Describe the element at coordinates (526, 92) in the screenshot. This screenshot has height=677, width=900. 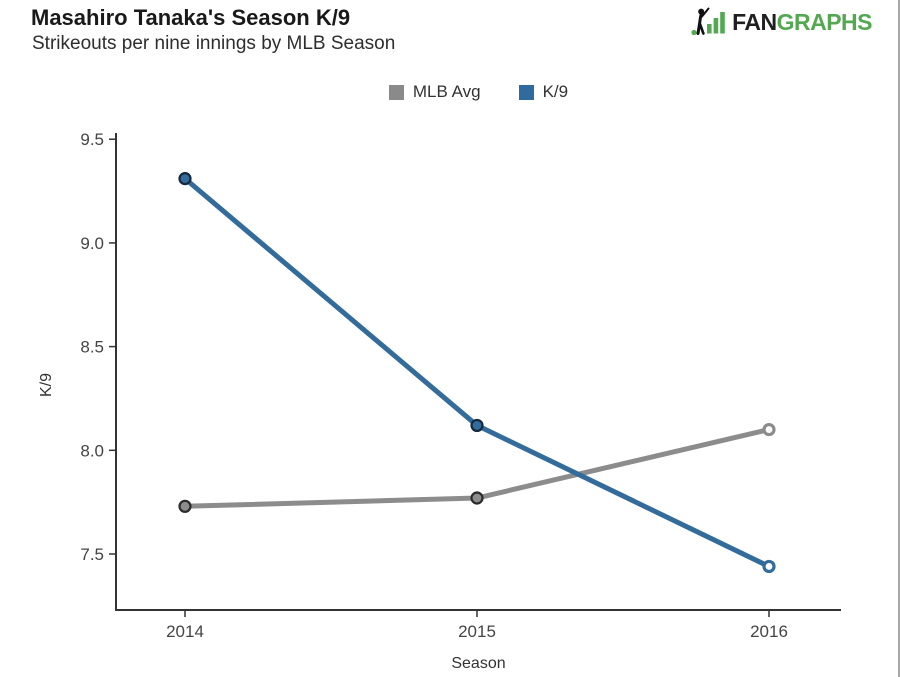
I see `legend-swatch-k9` at that location.